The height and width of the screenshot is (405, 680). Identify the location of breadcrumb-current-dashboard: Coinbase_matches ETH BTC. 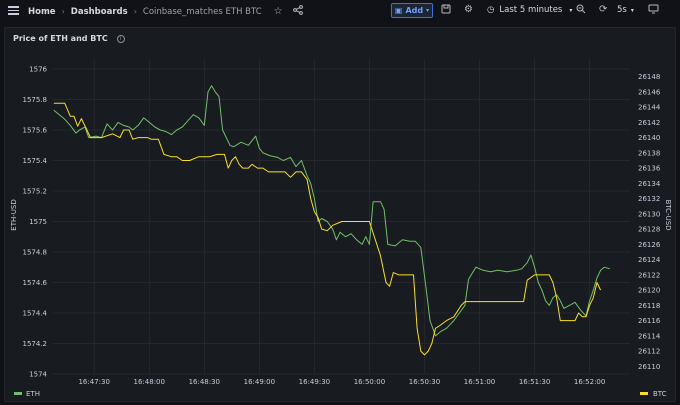
(202, 11).